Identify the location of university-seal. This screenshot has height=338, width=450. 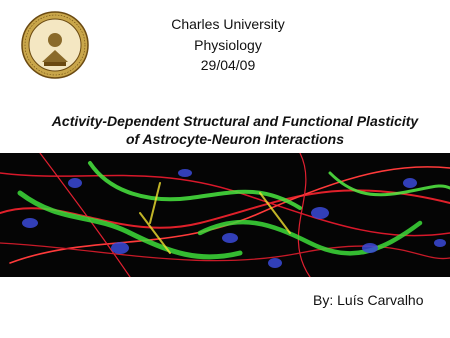
(55, 45).